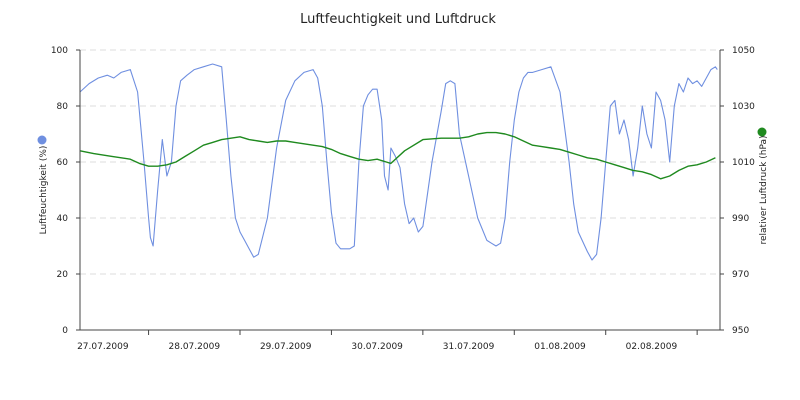 The width and height of the screenshot is (800, 400). I want to click on y-left-tick-label: 60, so click(63, 163).